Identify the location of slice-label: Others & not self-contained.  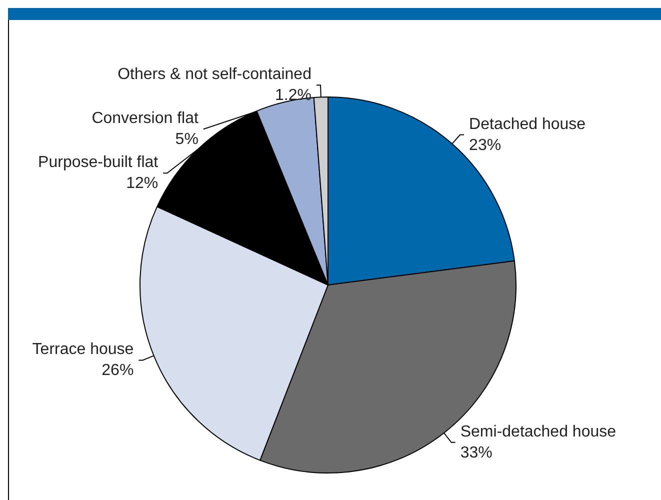
(215, 75).